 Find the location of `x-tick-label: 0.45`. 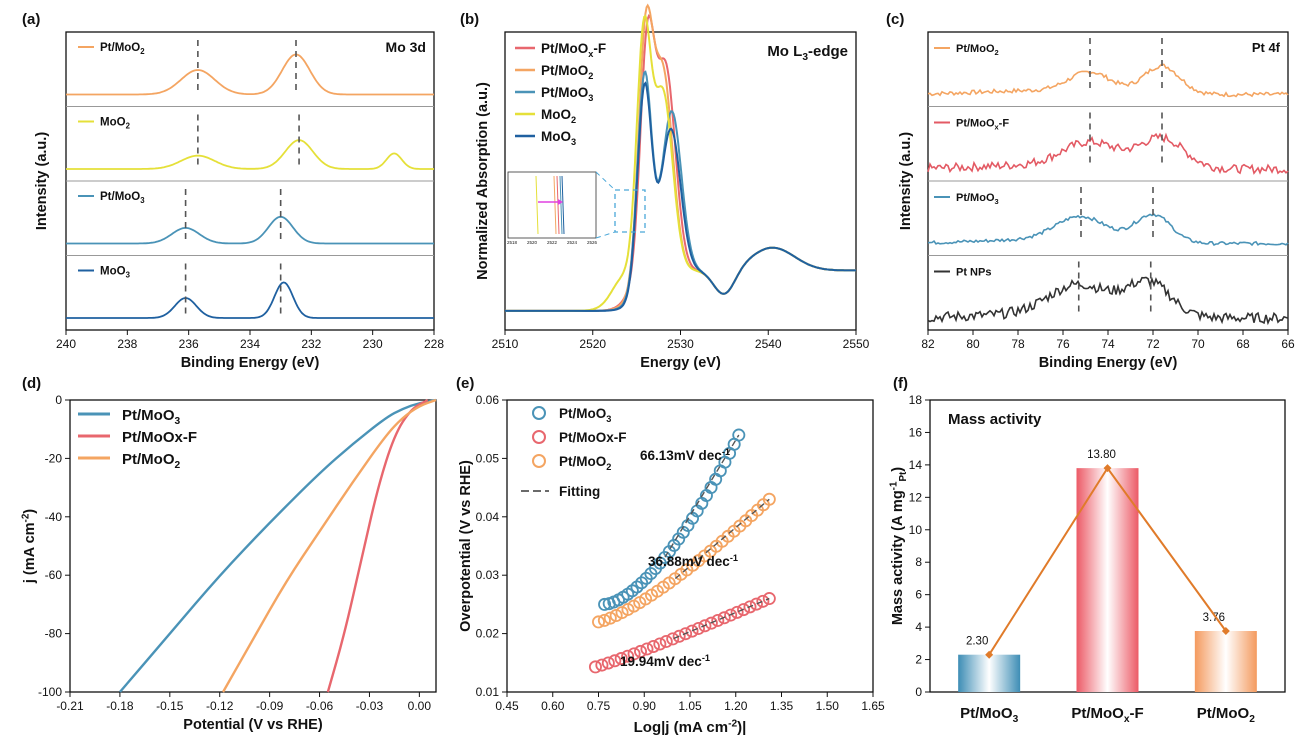

x-tick-label: 0.45 is located at coordinates (507, 706).